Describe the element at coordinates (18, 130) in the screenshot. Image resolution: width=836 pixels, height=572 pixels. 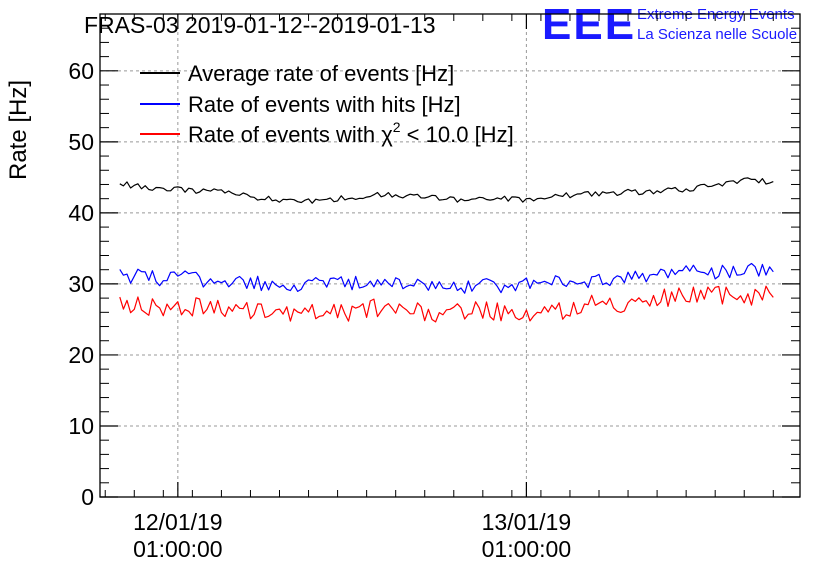
I see `y-axis-label: Rate [Hz]` at that location.